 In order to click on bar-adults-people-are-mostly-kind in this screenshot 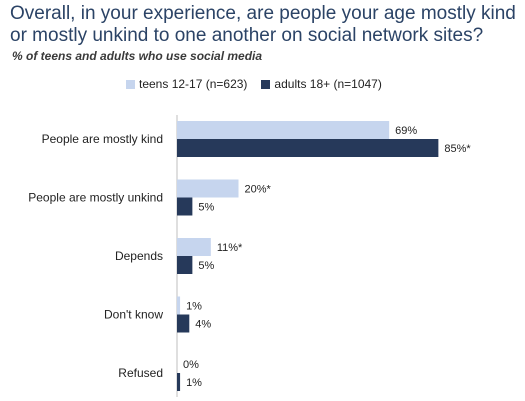, I will do `click(308, 148)`.